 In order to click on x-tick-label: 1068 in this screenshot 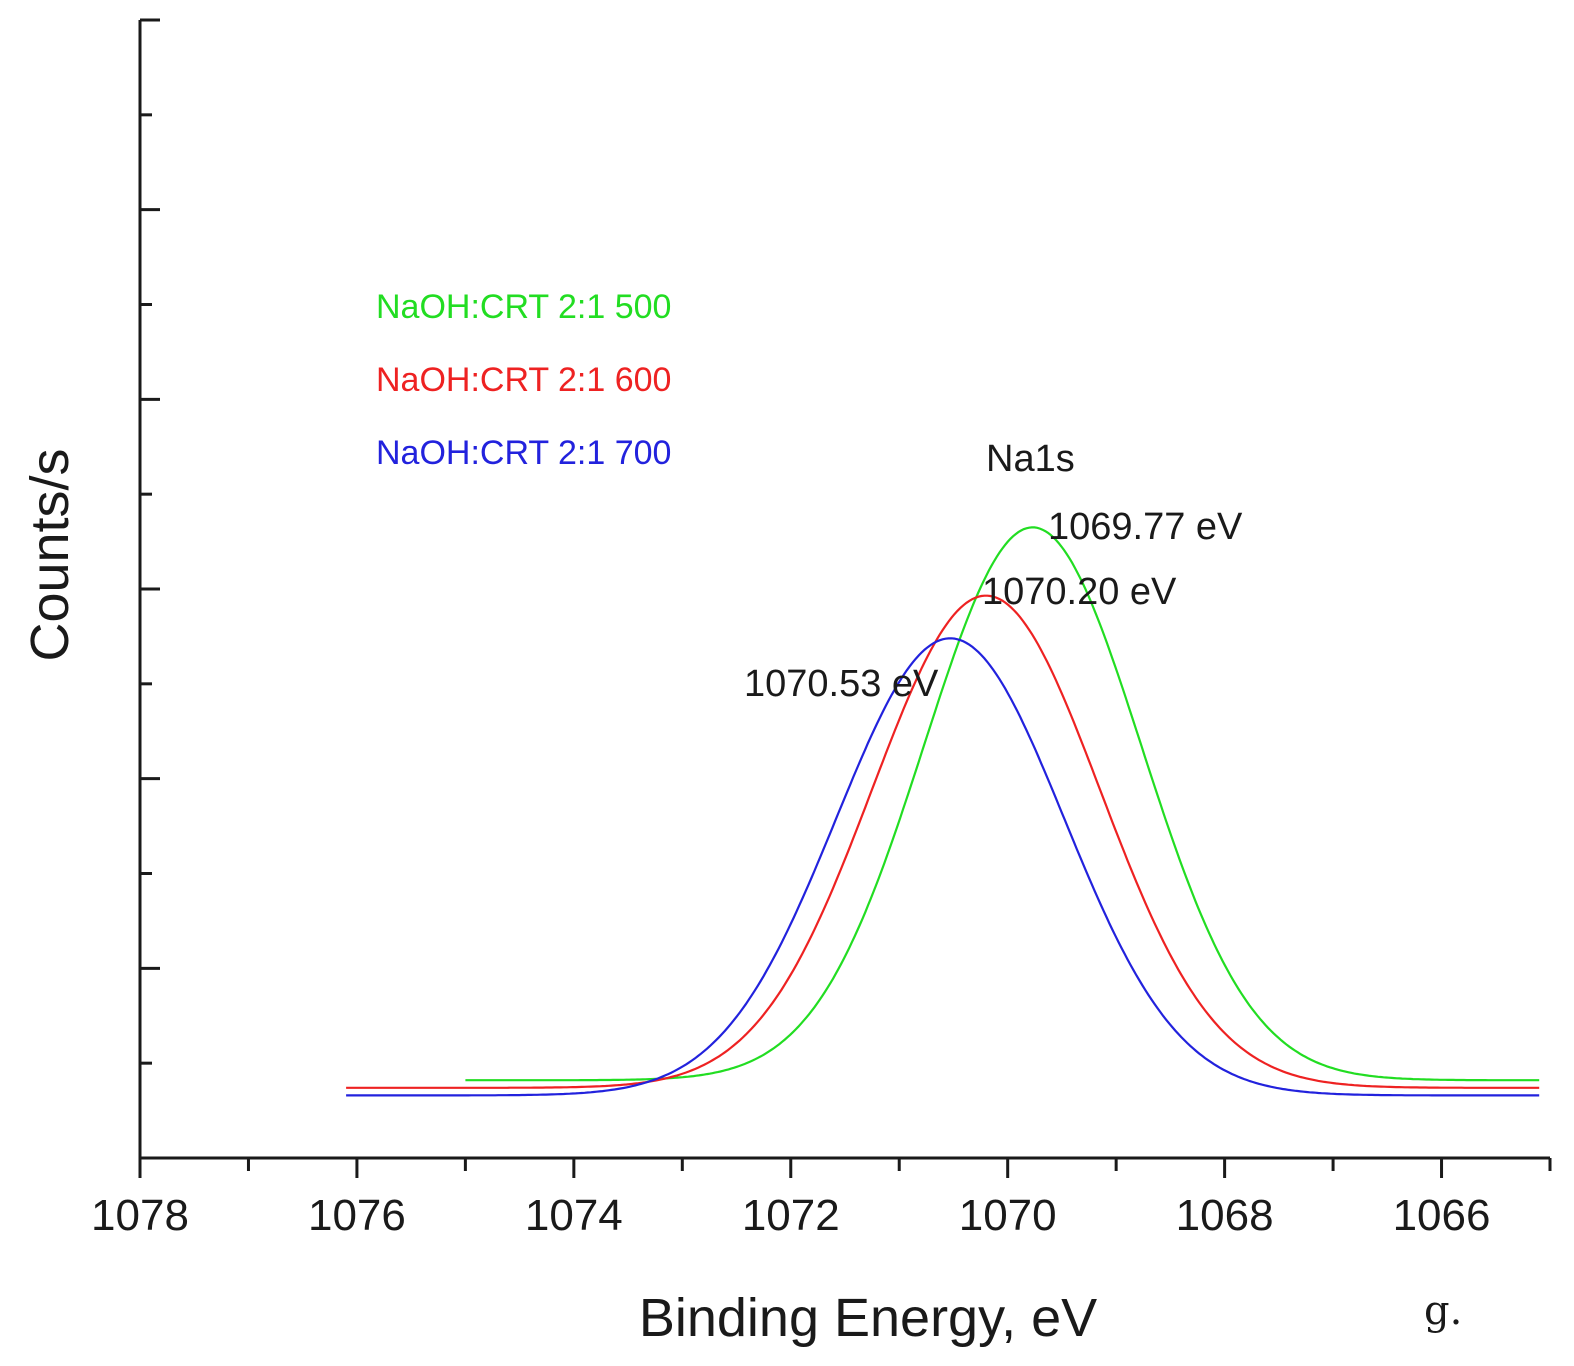, I will do `click(1225, 1215)`.